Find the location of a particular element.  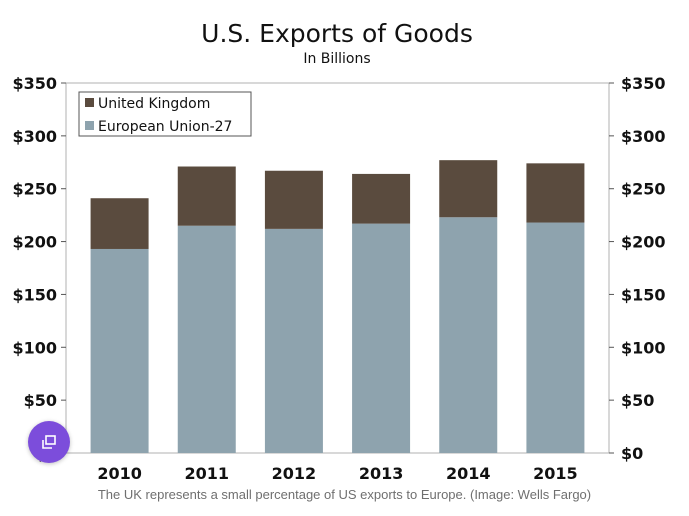

x-tick-label: 2014 is located at coordinates (468, 473).